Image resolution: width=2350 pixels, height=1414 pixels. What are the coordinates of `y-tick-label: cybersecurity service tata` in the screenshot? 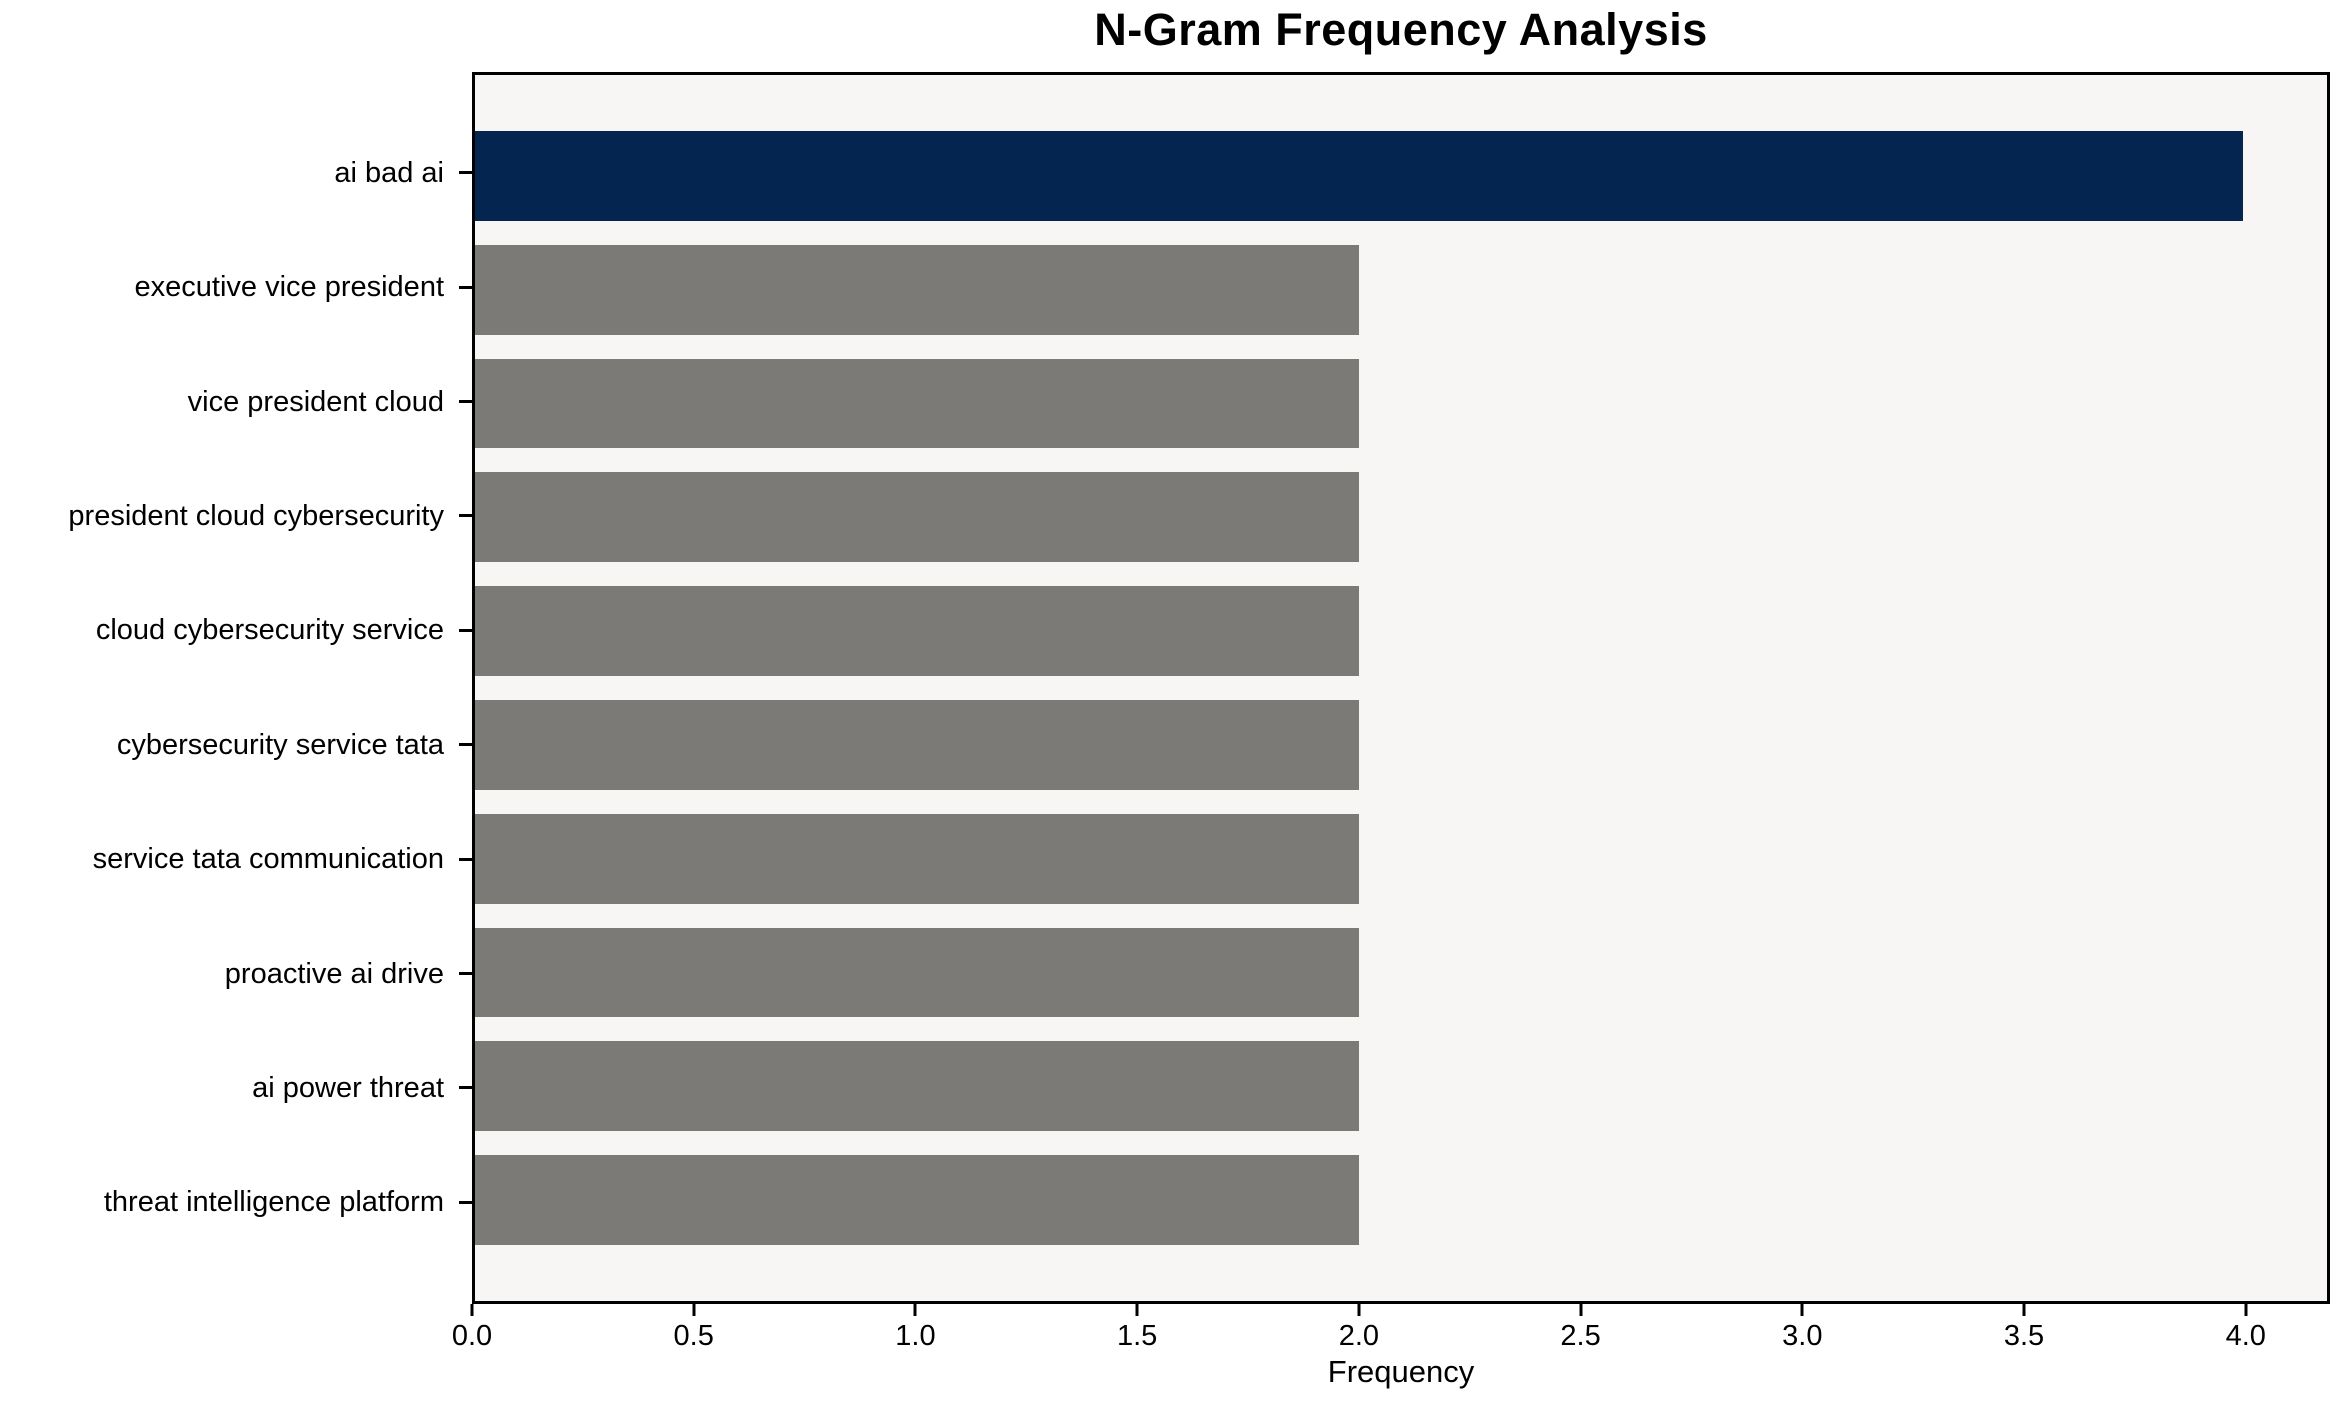 It's located at (236, 745).